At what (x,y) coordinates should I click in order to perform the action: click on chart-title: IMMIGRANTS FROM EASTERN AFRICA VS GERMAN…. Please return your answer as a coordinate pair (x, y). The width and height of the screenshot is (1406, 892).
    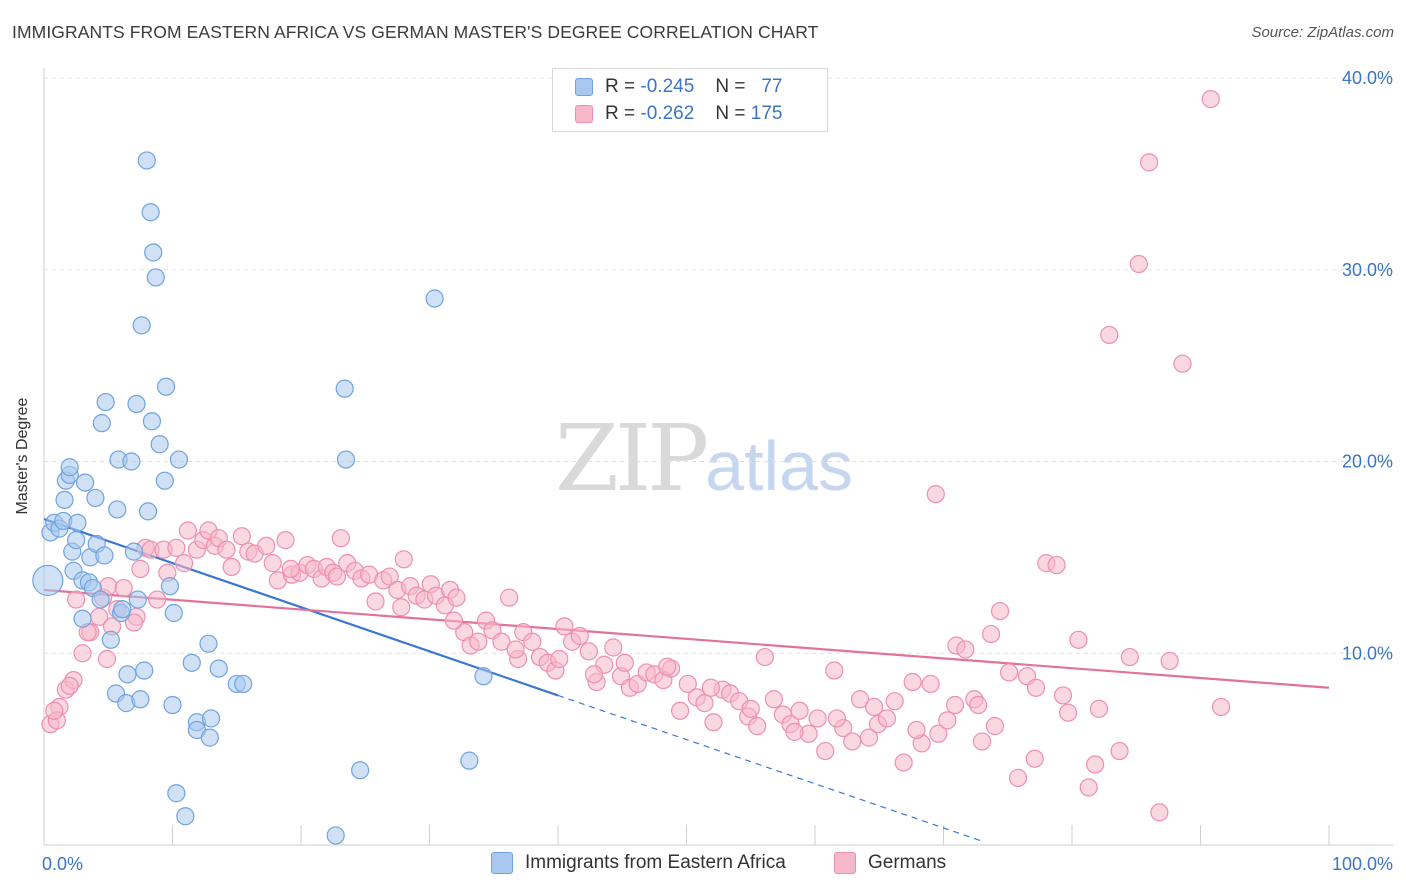
    Looking at the image, I should click on (415, 32).